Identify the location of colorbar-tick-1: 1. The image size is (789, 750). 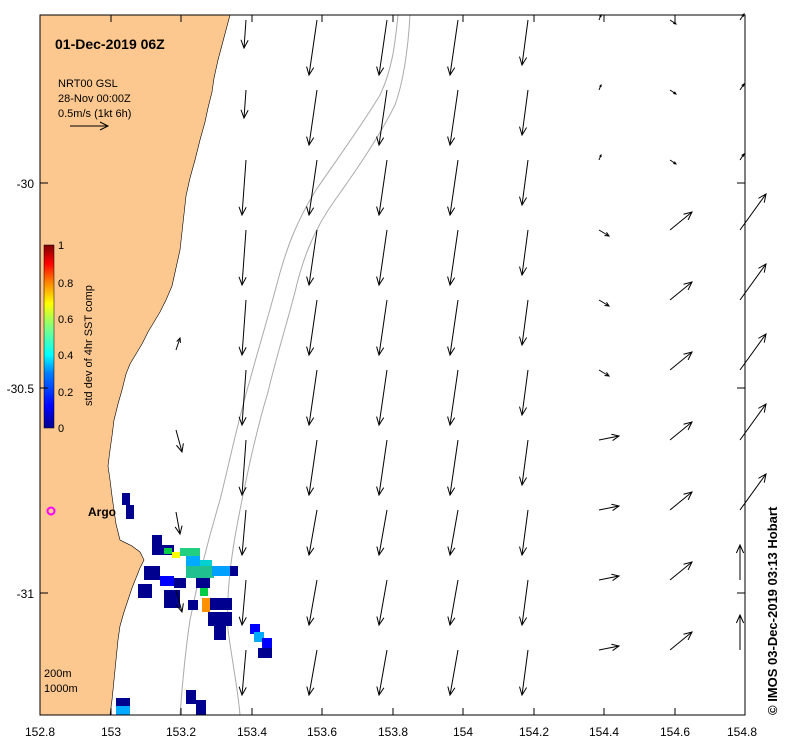
(61, 246).